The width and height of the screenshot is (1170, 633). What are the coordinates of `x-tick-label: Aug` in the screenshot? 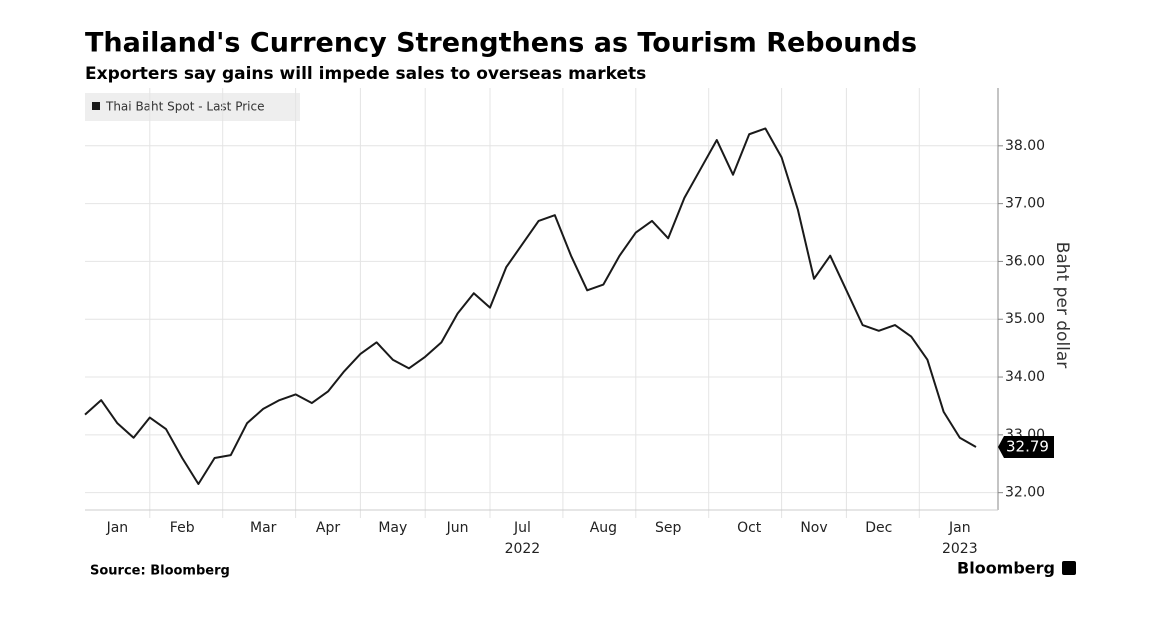 It's located at (603, 528).